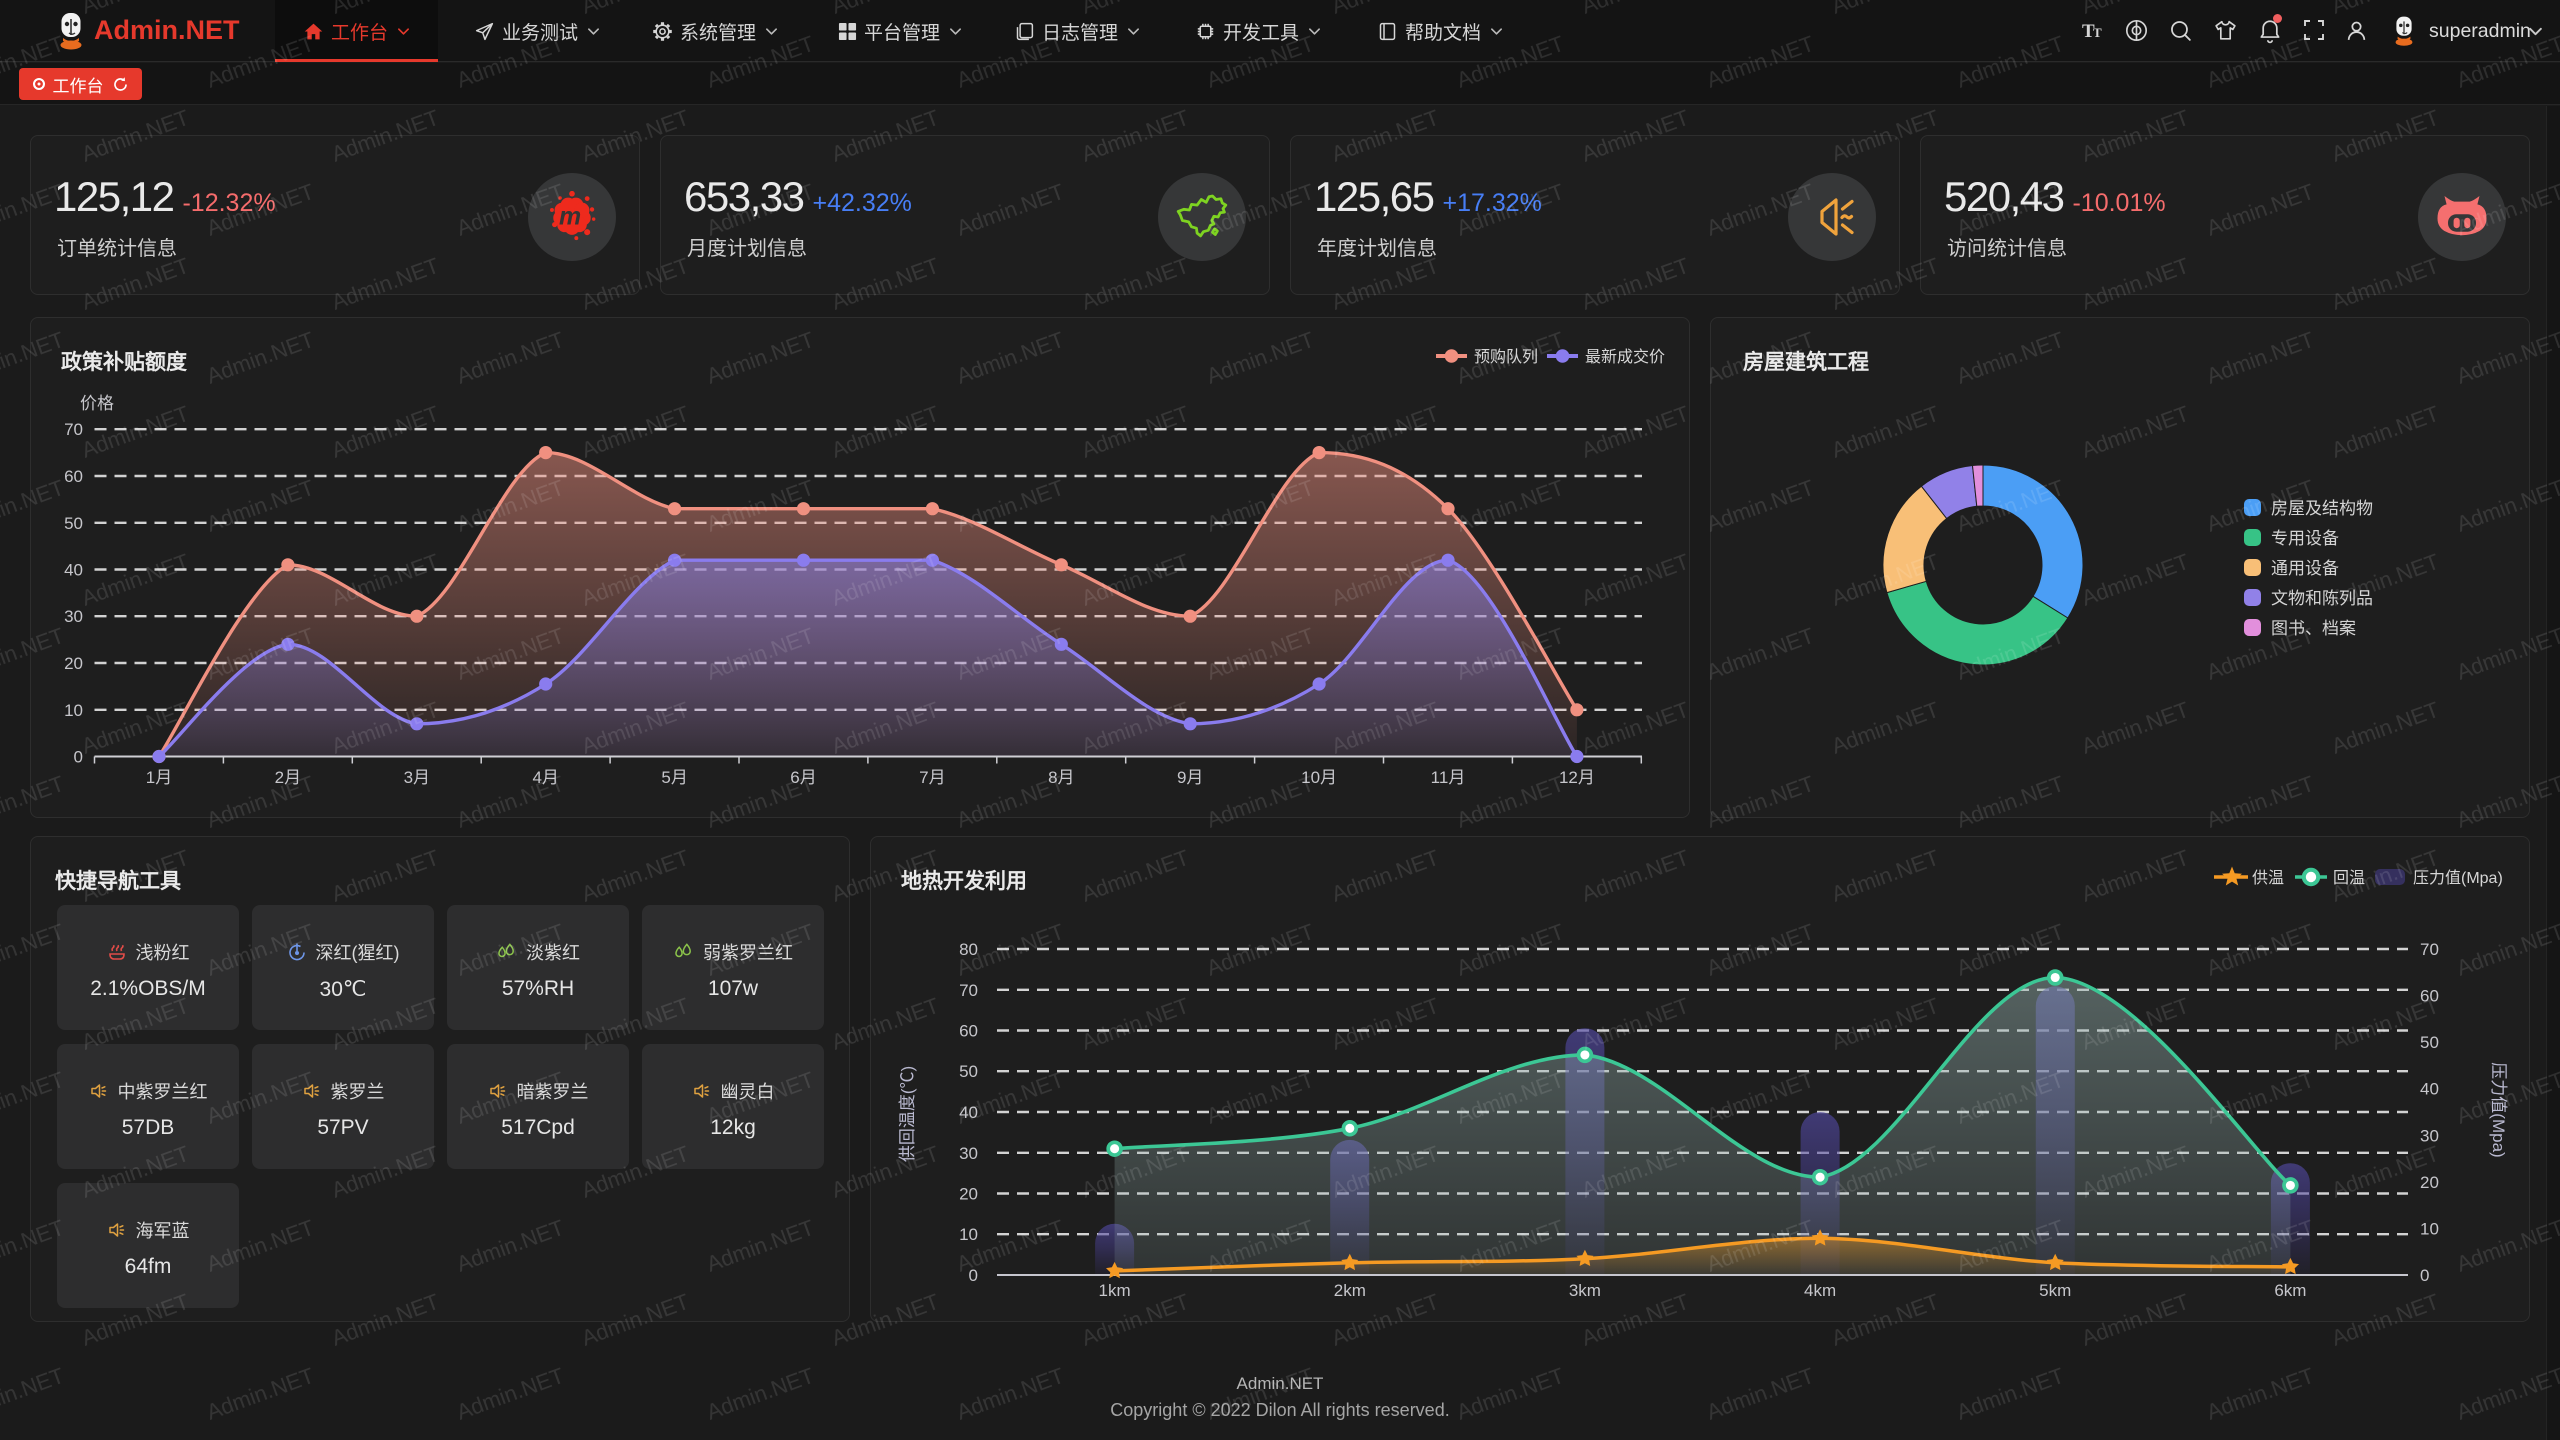  What do you see at coordinates (2055, 1290) in the screenshot?
I see `svg-text: 5km` at bounding box center [2055, 1290].